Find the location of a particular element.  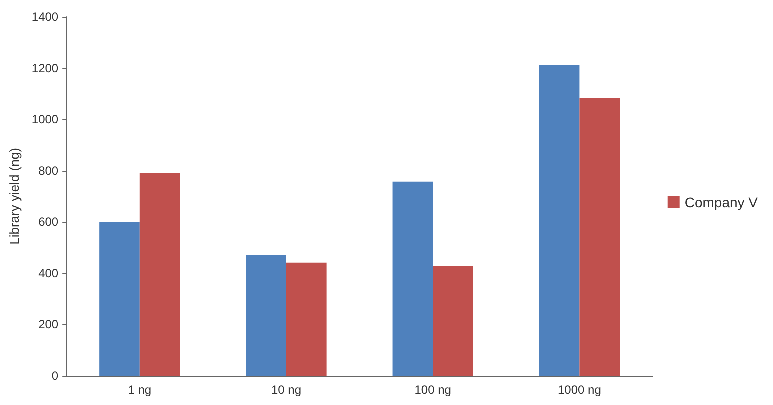

x-tick-label: 10 ng is located at coordinates (286, 390).